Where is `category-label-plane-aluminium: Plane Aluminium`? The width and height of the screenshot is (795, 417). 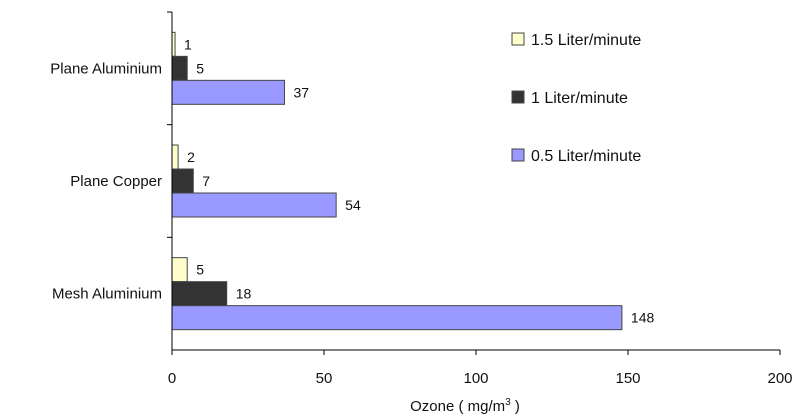 category-label-plane-aluminium: Plane Aluminium is located at coordinates (106, 68).